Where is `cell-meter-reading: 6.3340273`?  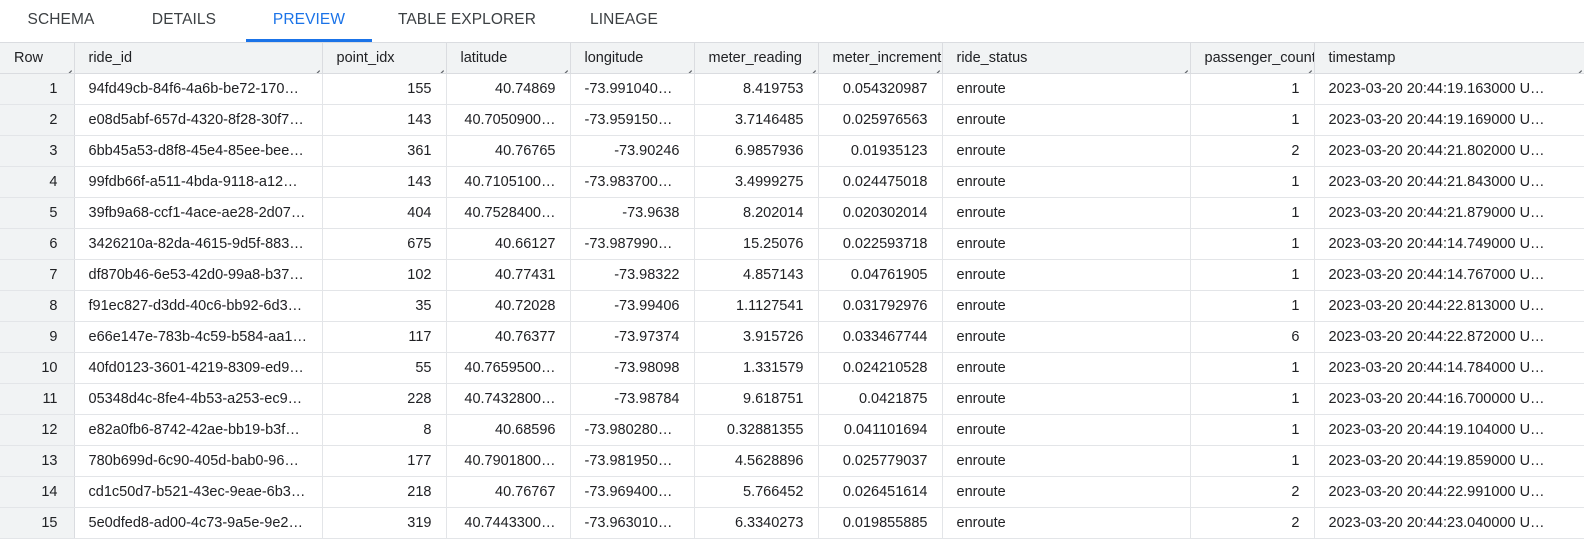 cell-meter-reading: 6.3340273 is located at coordinates (756, 523).